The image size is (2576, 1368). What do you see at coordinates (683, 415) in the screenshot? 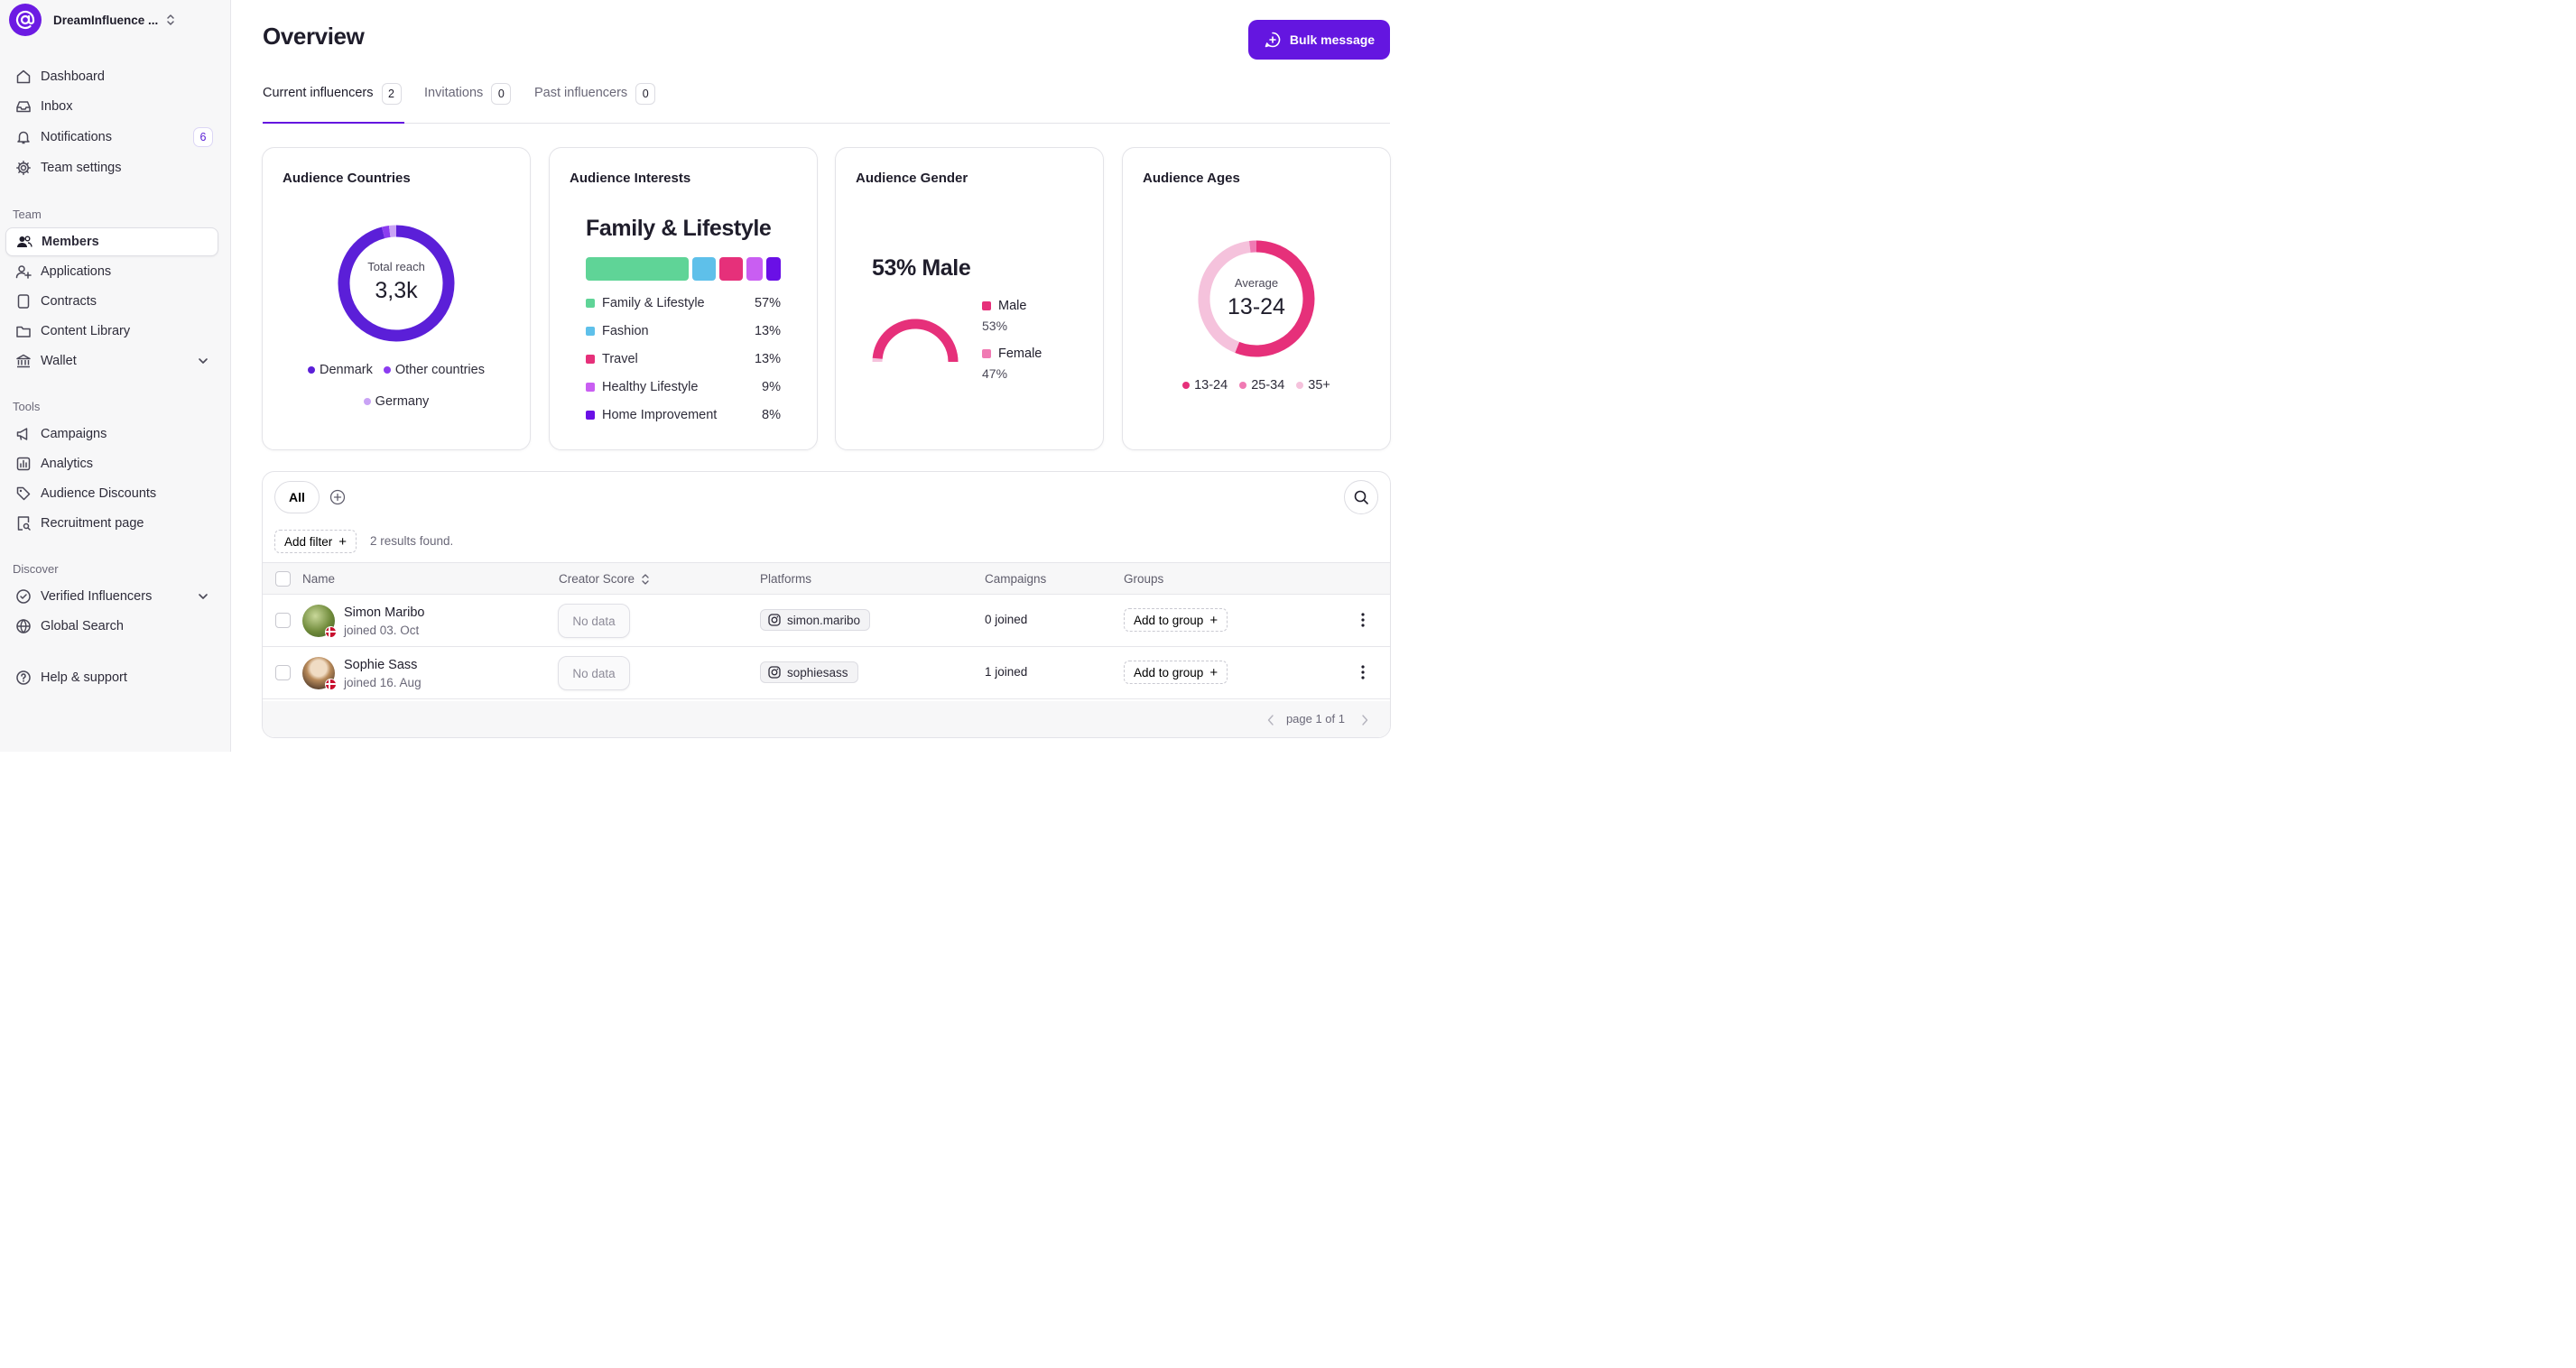
I see `interest-row: Home Improvement 8%` at bounding box center [683, 415].